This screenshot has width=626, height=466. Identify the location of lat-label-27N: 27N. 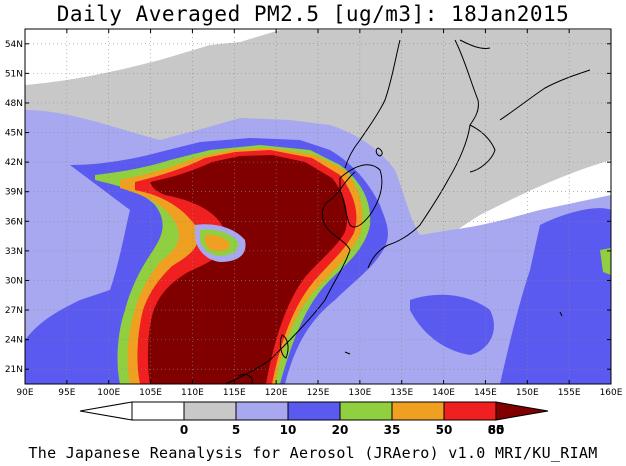
(14, 311).